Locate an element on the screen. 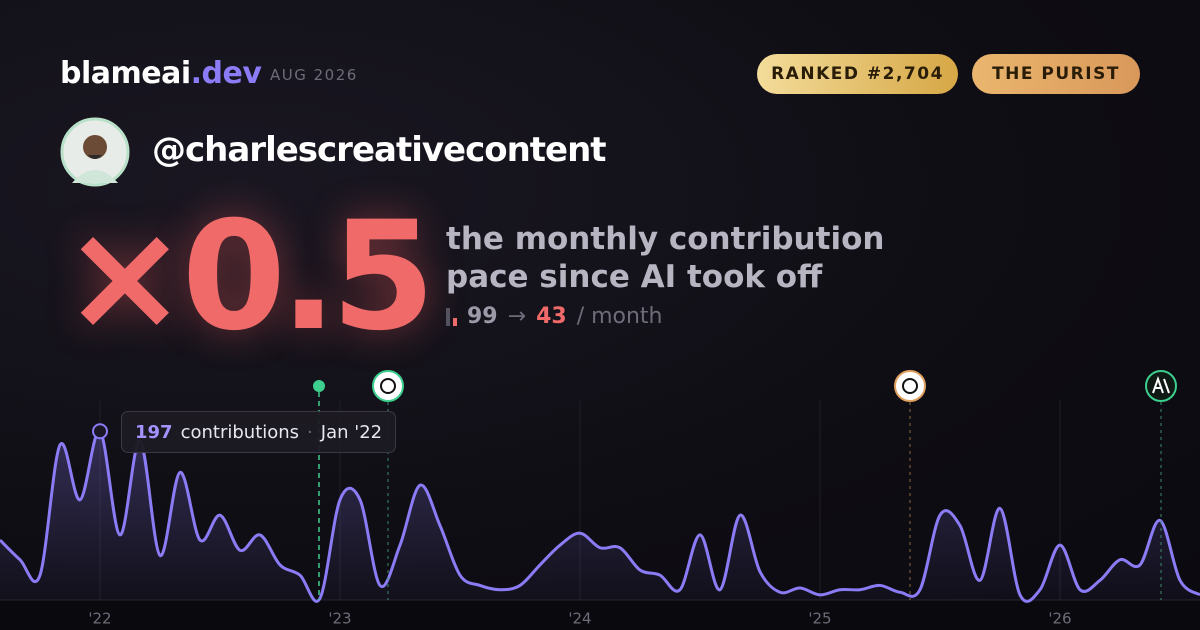 Image resolution: width=1200 pixels, height=630 pixels. persona-badge: THE PURIST is located at coordinates (1056, 74).